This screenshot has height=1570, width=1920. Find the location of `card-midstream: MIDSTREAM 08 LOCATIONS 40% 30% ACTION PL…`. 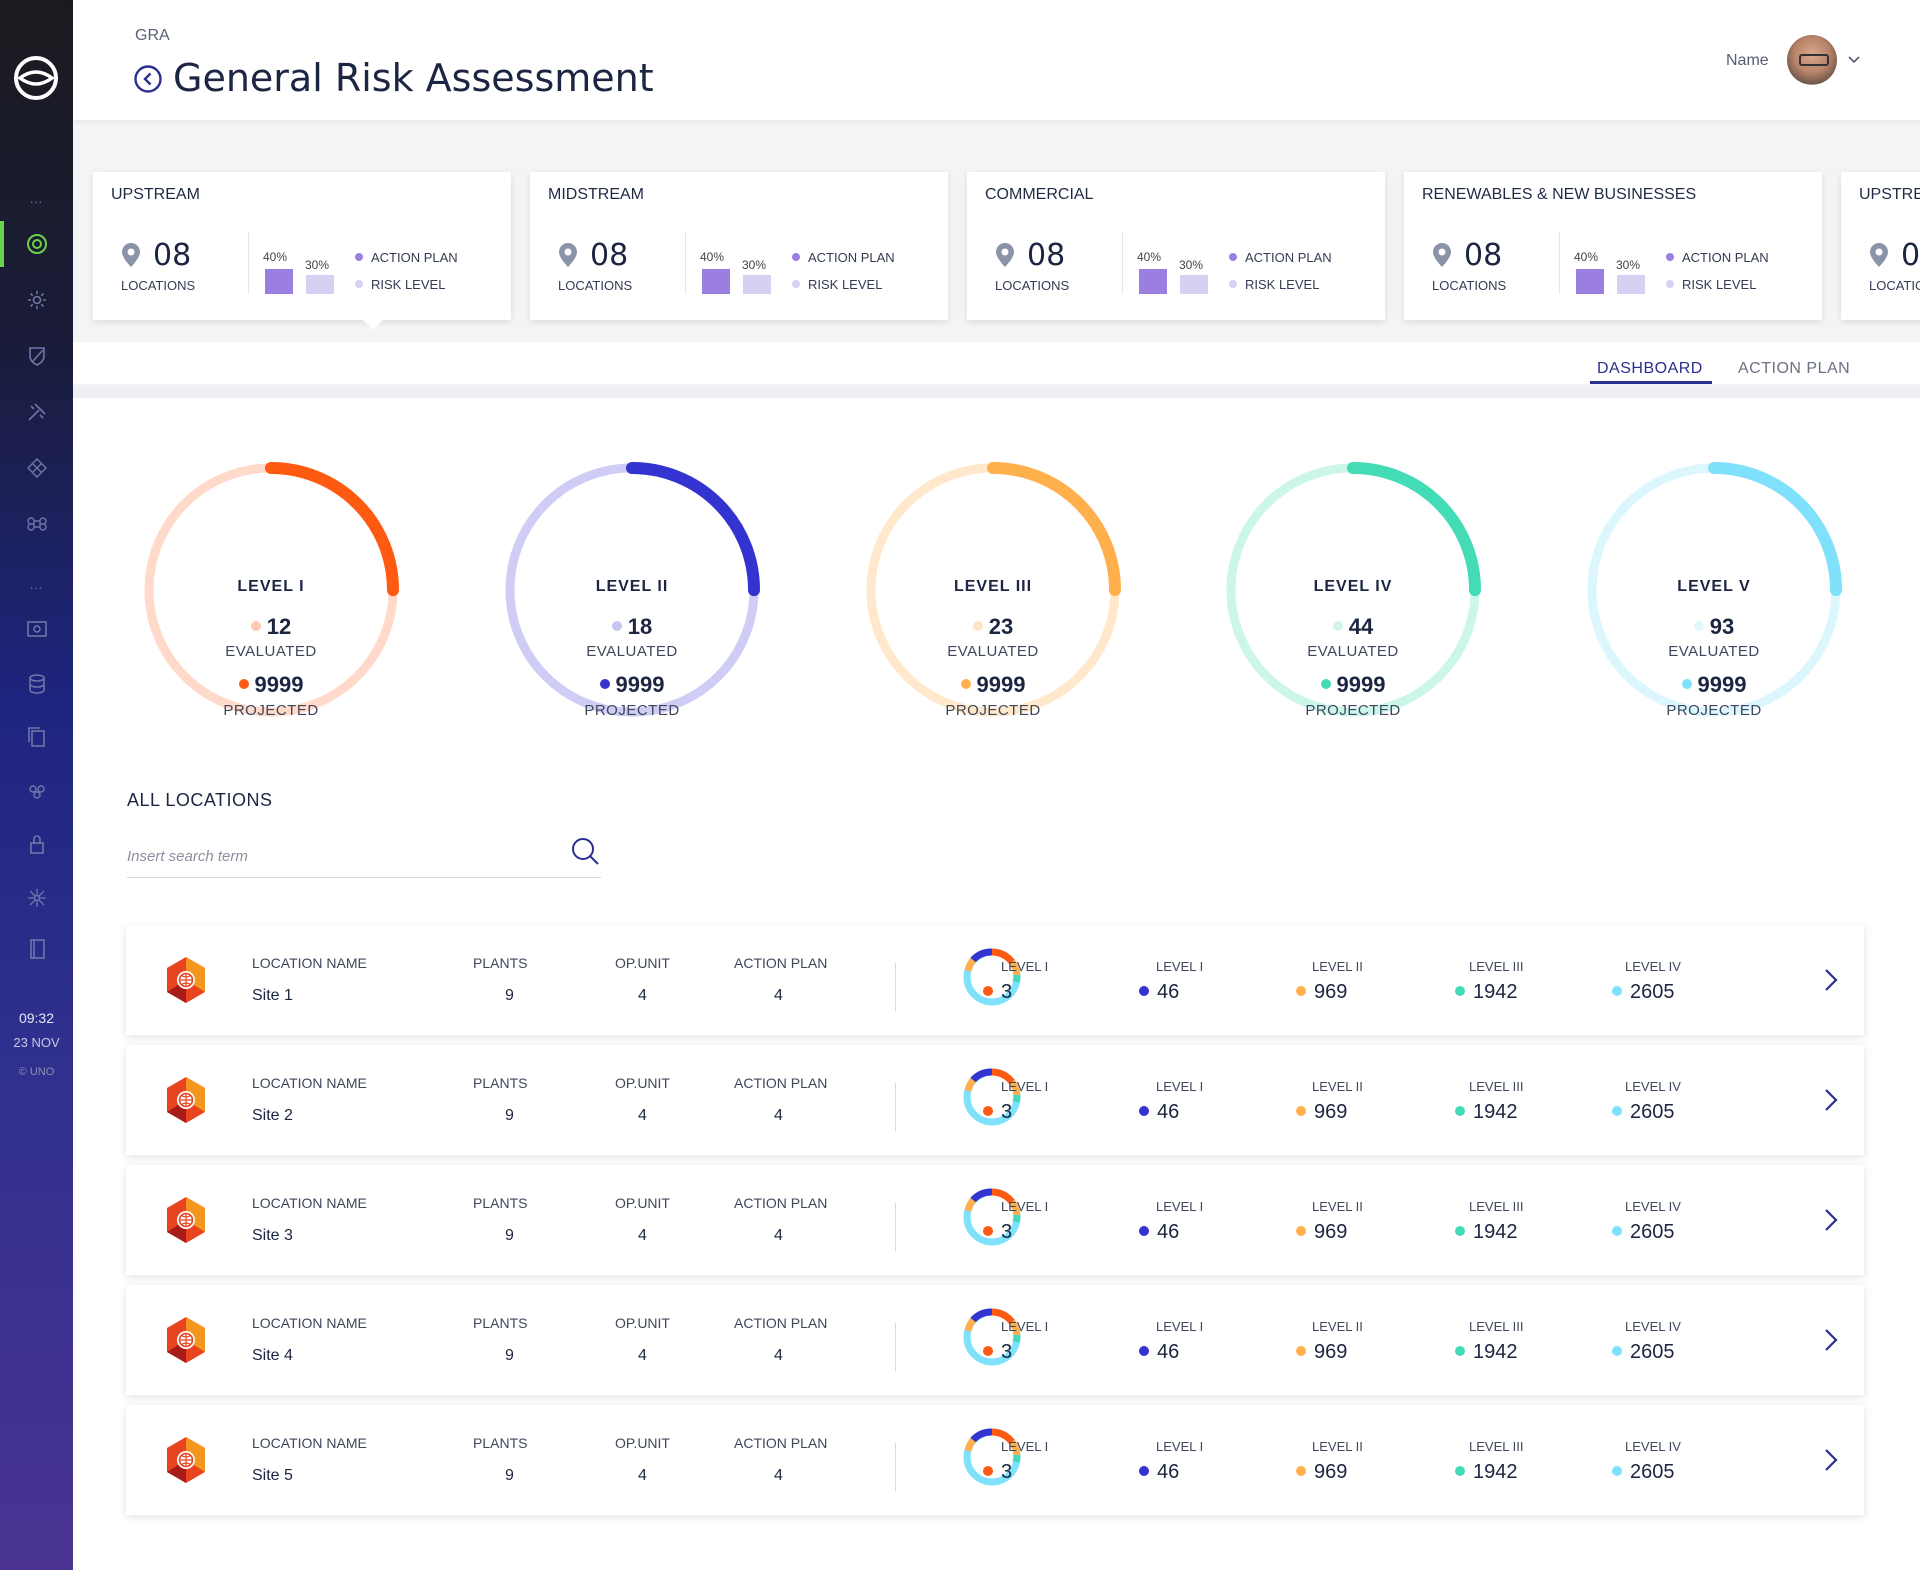

card-midstream: MIDSTREAM 08 LOCATIONS 40% 30% ACTION PL… is located at coordinates (739, 246).